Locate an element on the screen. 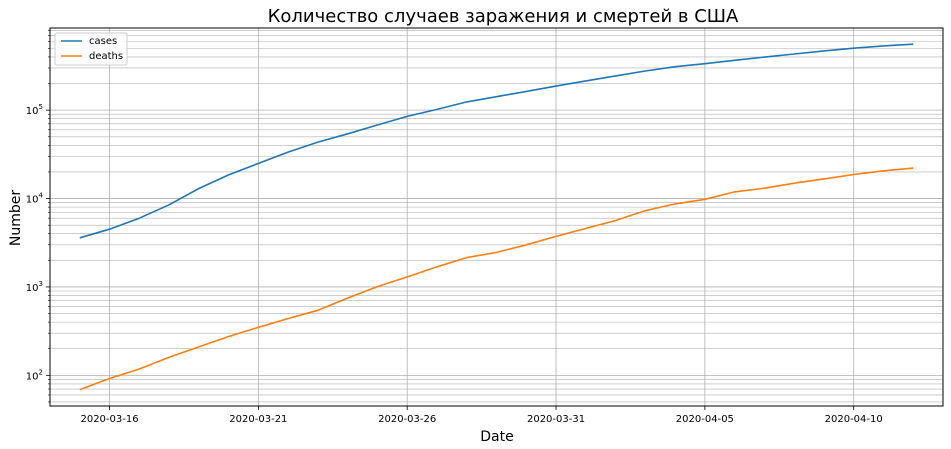  x-axis-label: Date is located at coordinates (496, 437).